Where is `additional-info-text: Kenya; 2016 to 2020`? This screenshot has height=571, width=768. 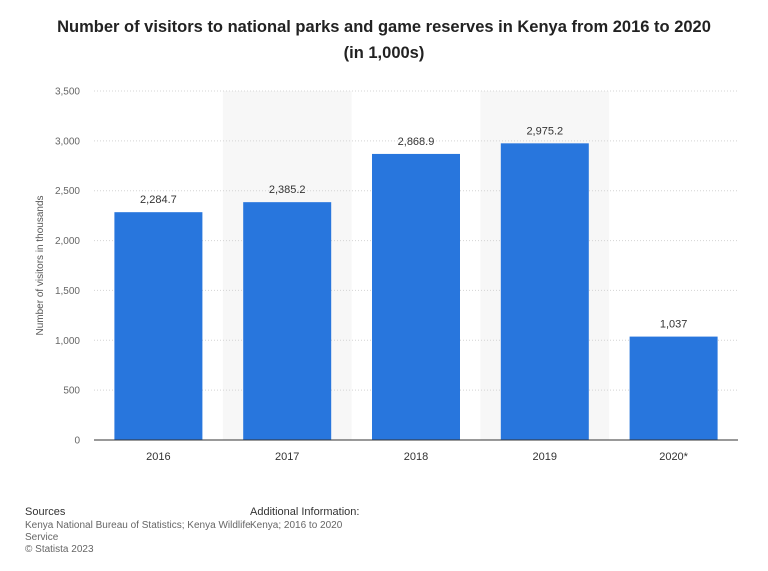
additional-info-text: Kenya; 2016 to 2020 is located at coordinates (296, 525).